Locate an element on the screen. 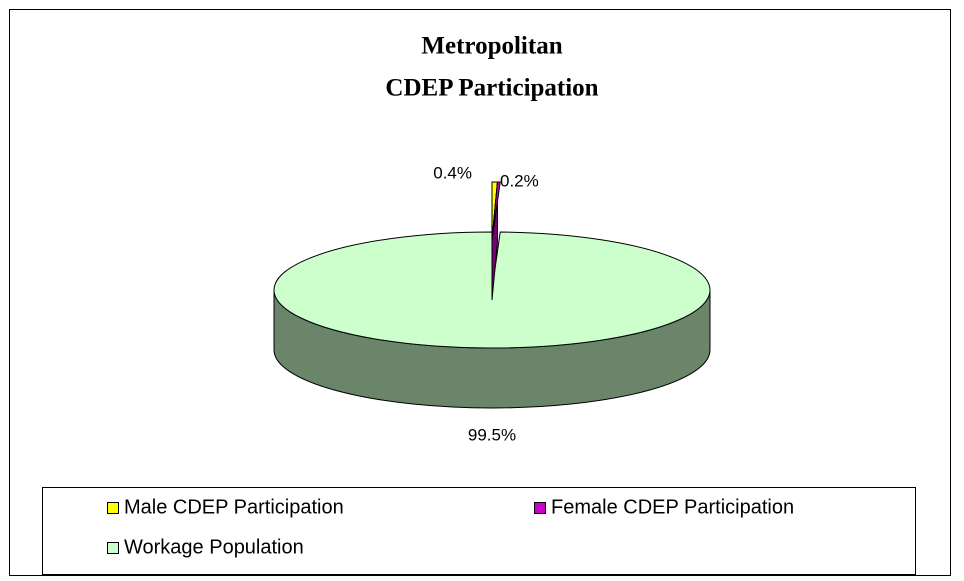 This screenshot has width=964, height=581. data-label: 0.4% is located at coordinates (452, 172).